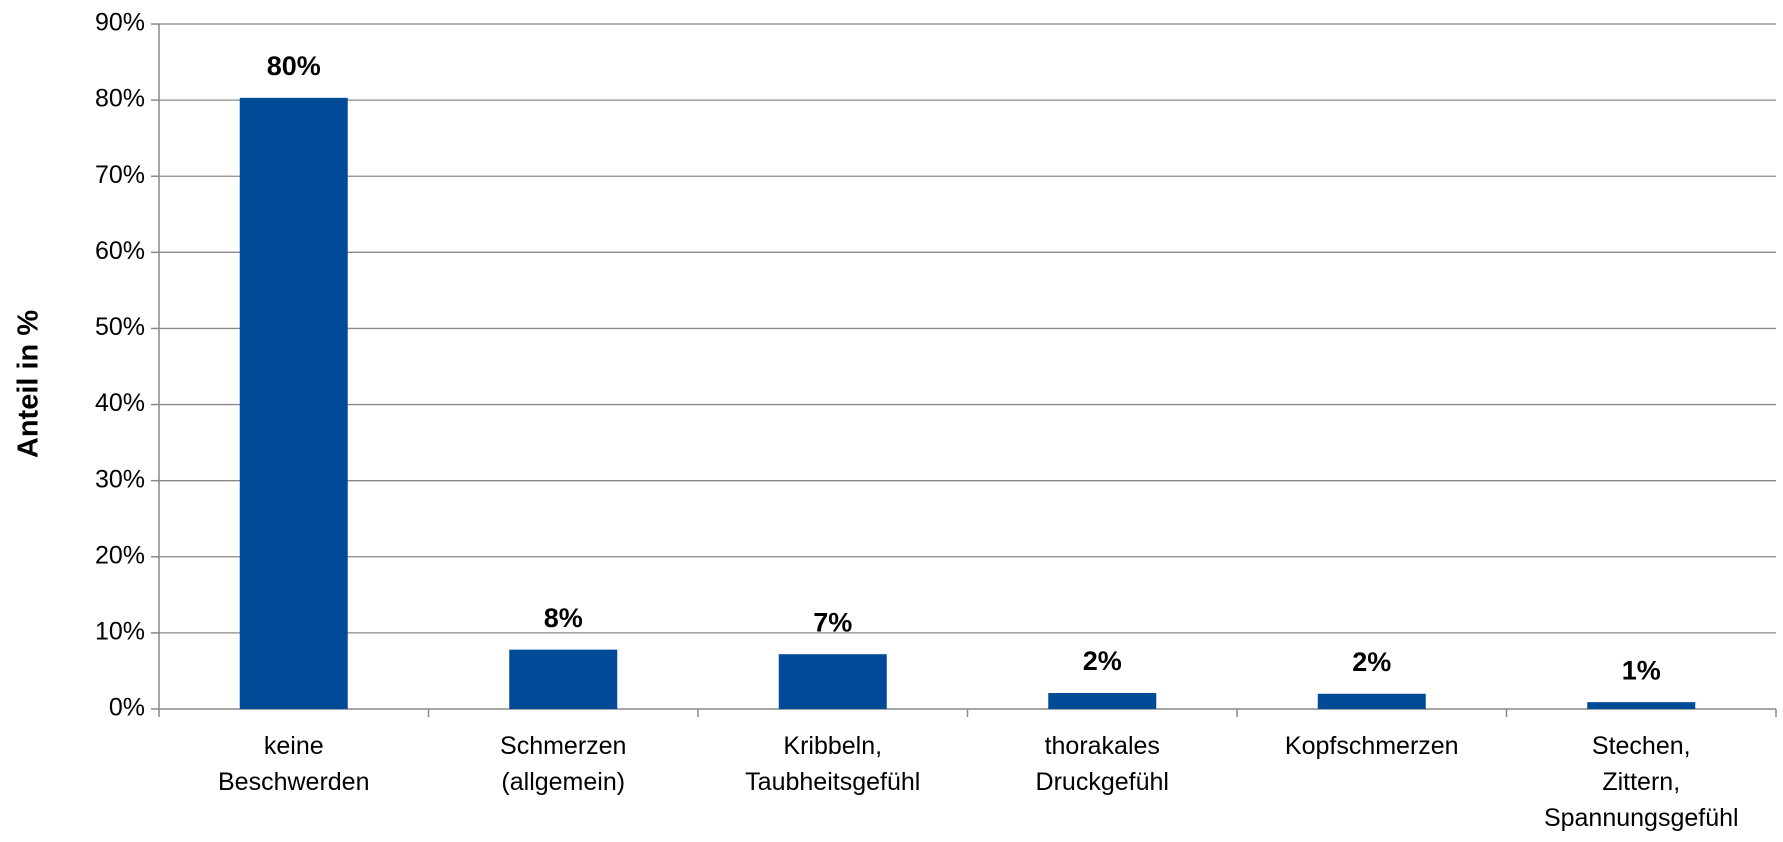  I want to click on x-tick-label: keine Beschwerden, so click(293, 764).